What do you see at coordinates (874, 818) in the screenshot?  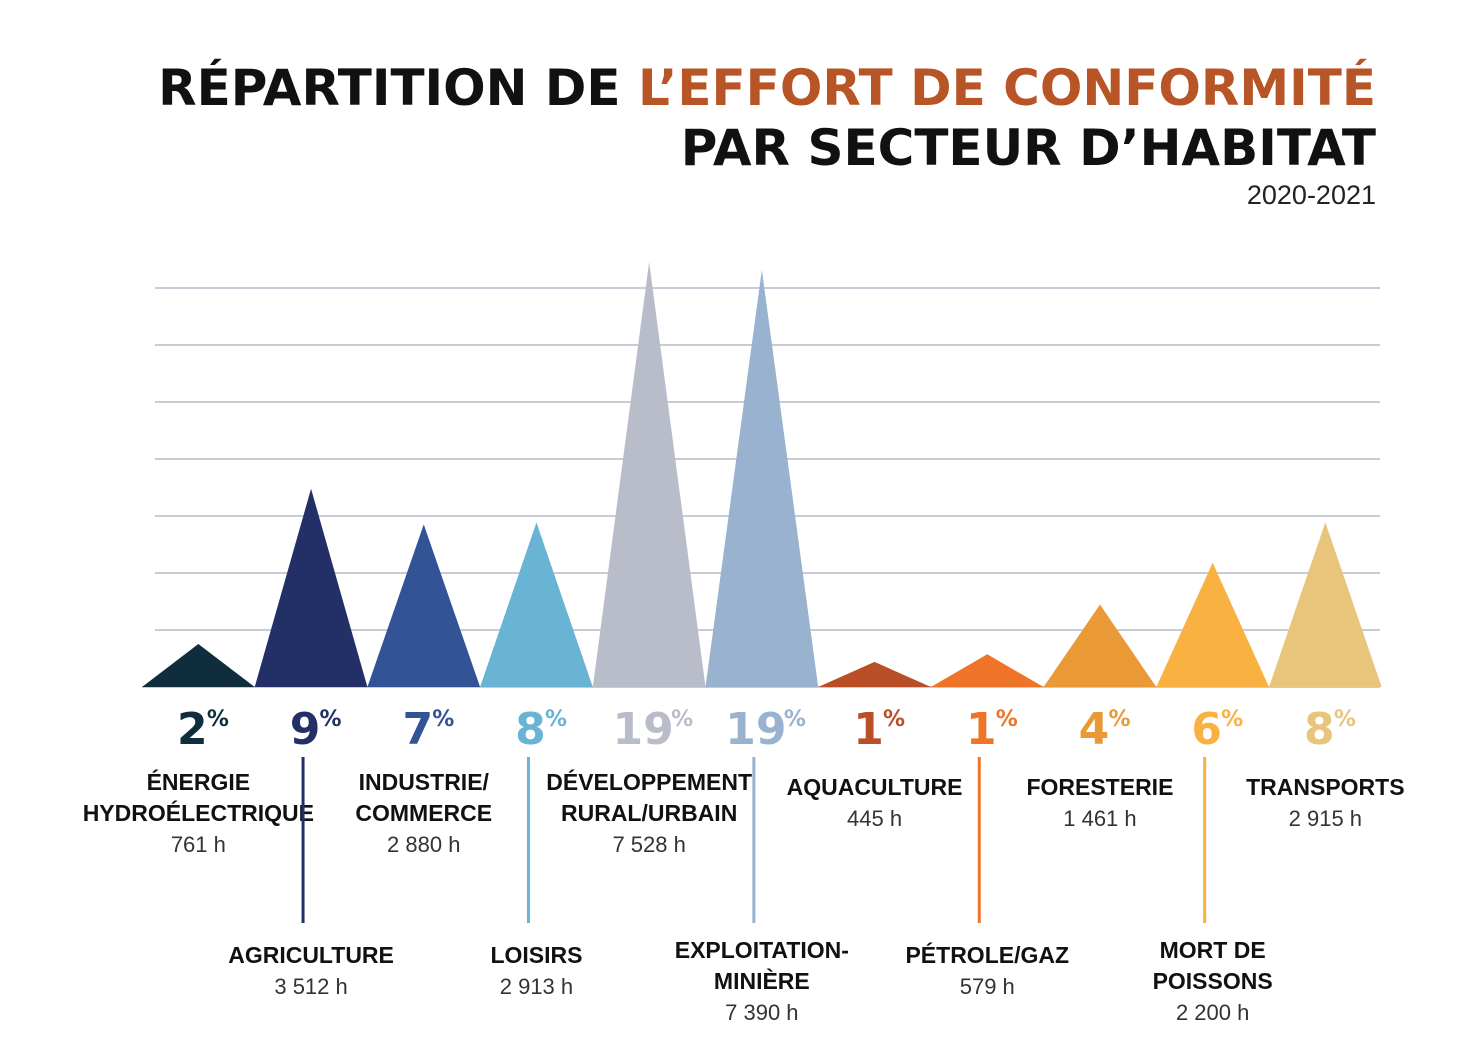 I see `hours-label: 445 h` at bounding box center [874, 818].